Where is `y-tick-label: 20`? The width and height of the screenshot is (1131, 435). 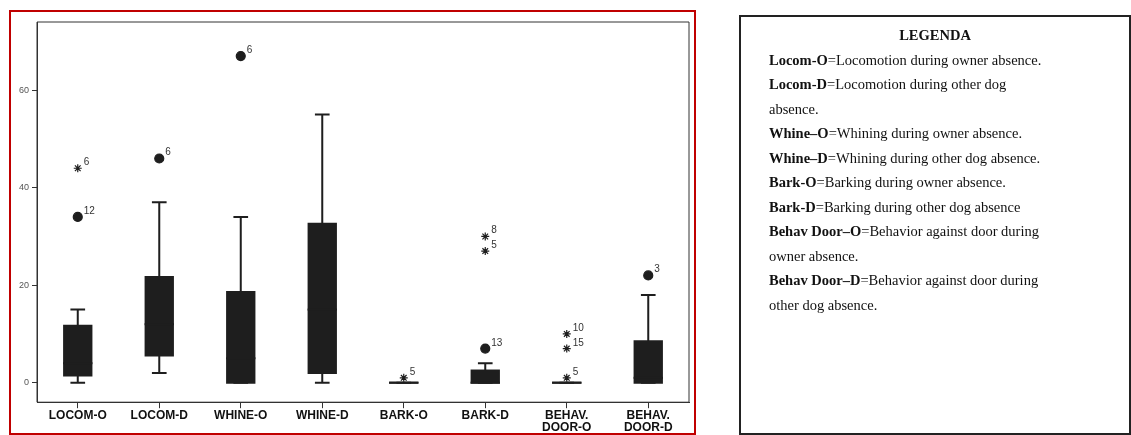
y-tick-label: 20 is located at coordinates (24, 284).